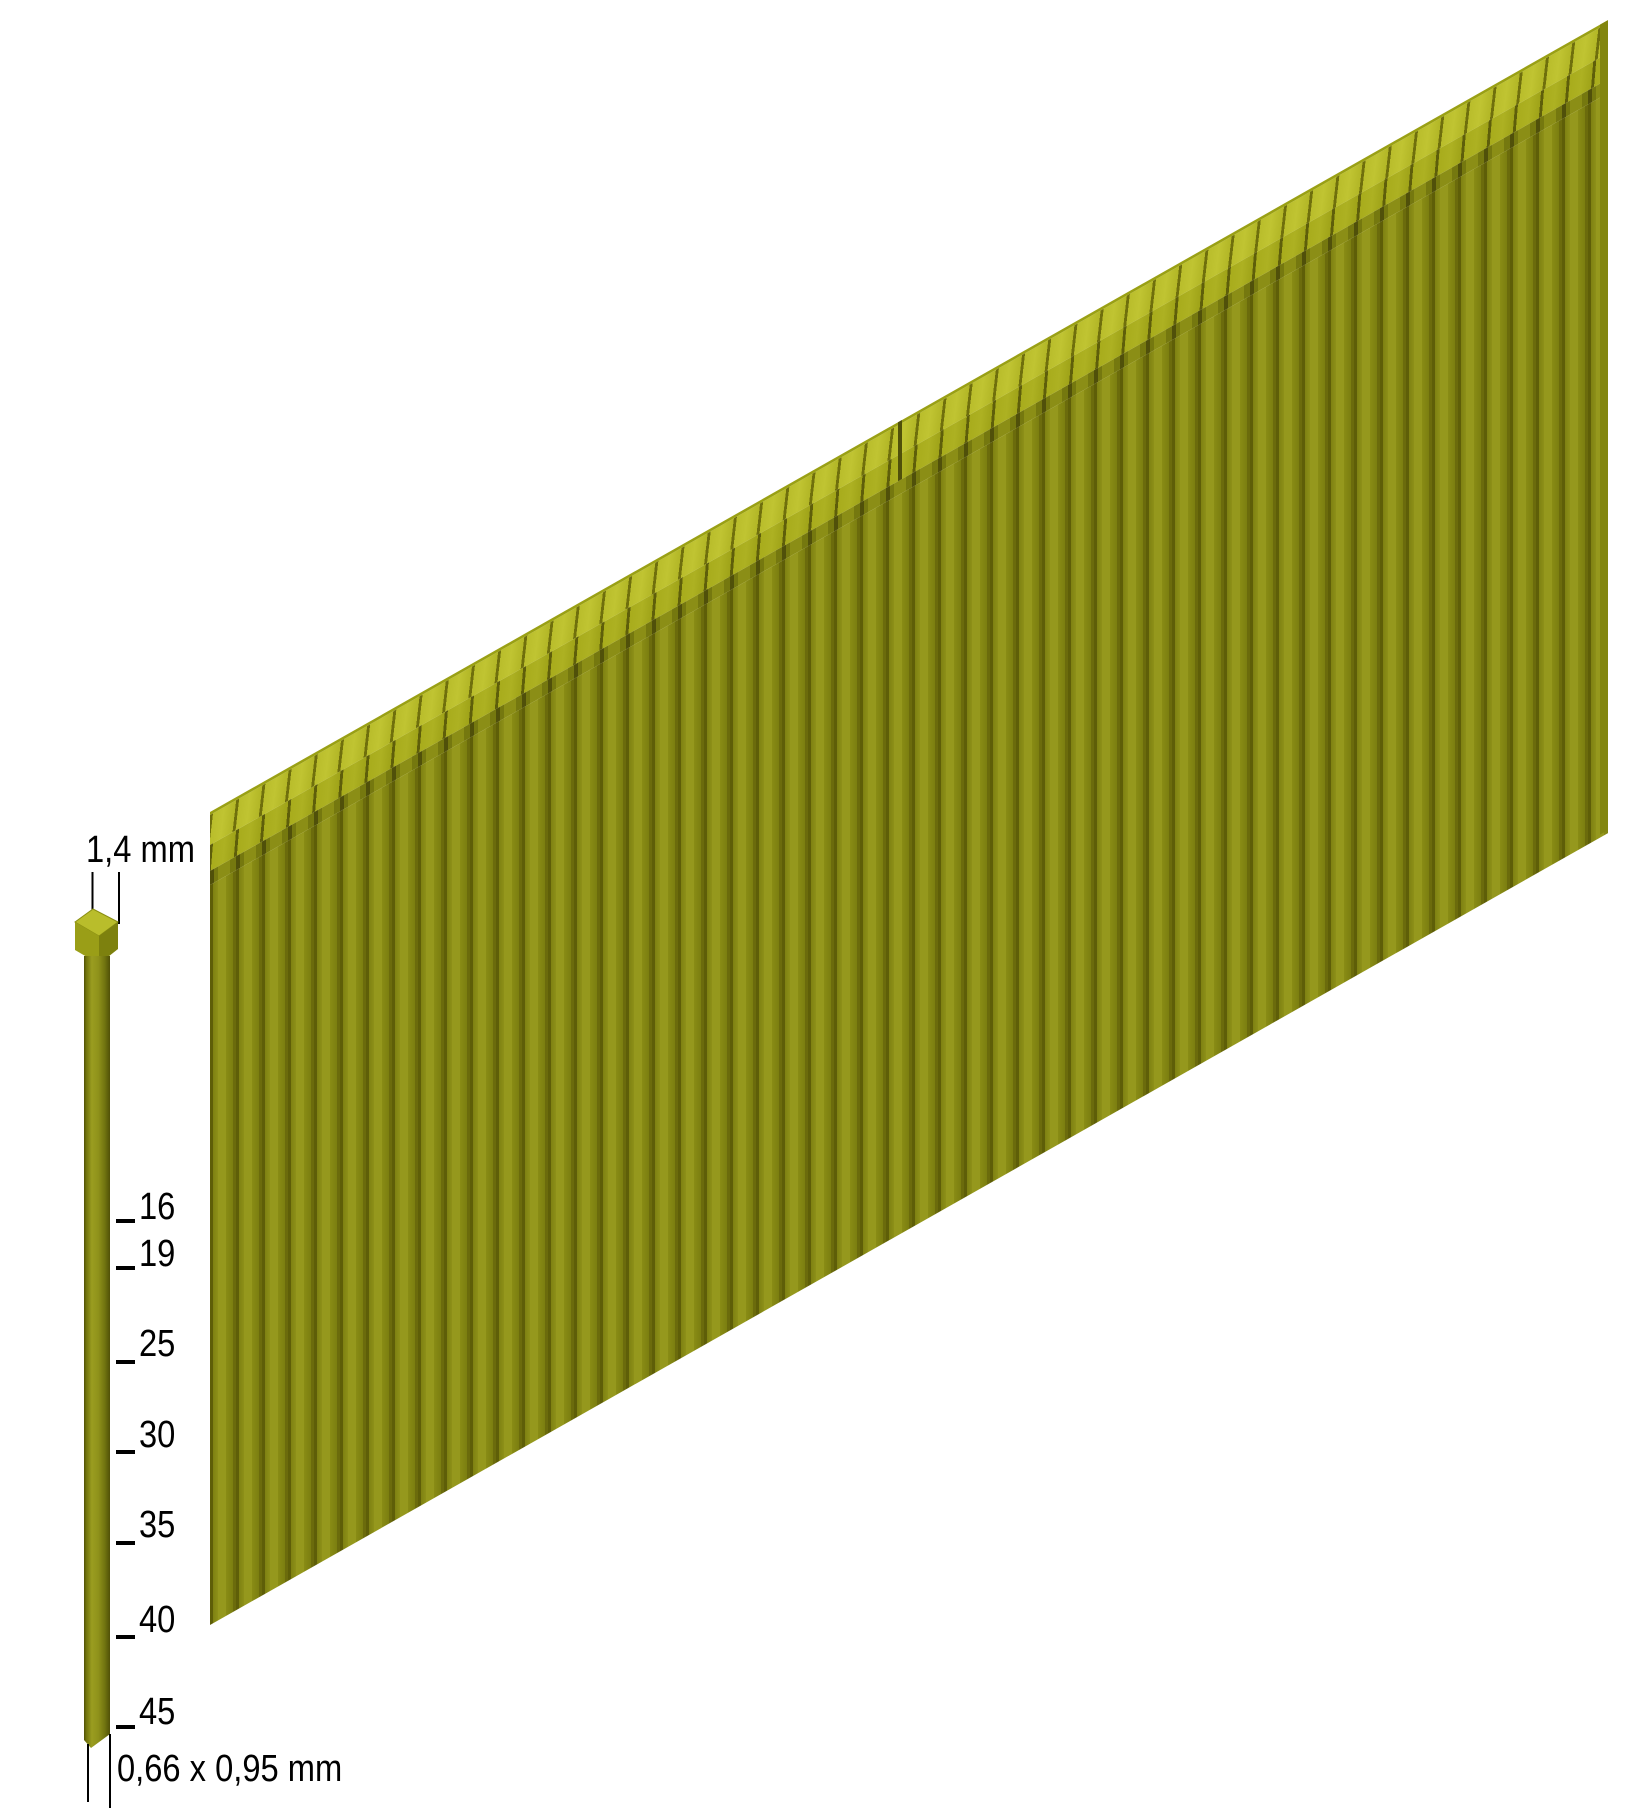  What do you see at coordinates (157, 1254) in the screenshot?
I see `length-label-19: 19` at bounding box center [157, 1254].